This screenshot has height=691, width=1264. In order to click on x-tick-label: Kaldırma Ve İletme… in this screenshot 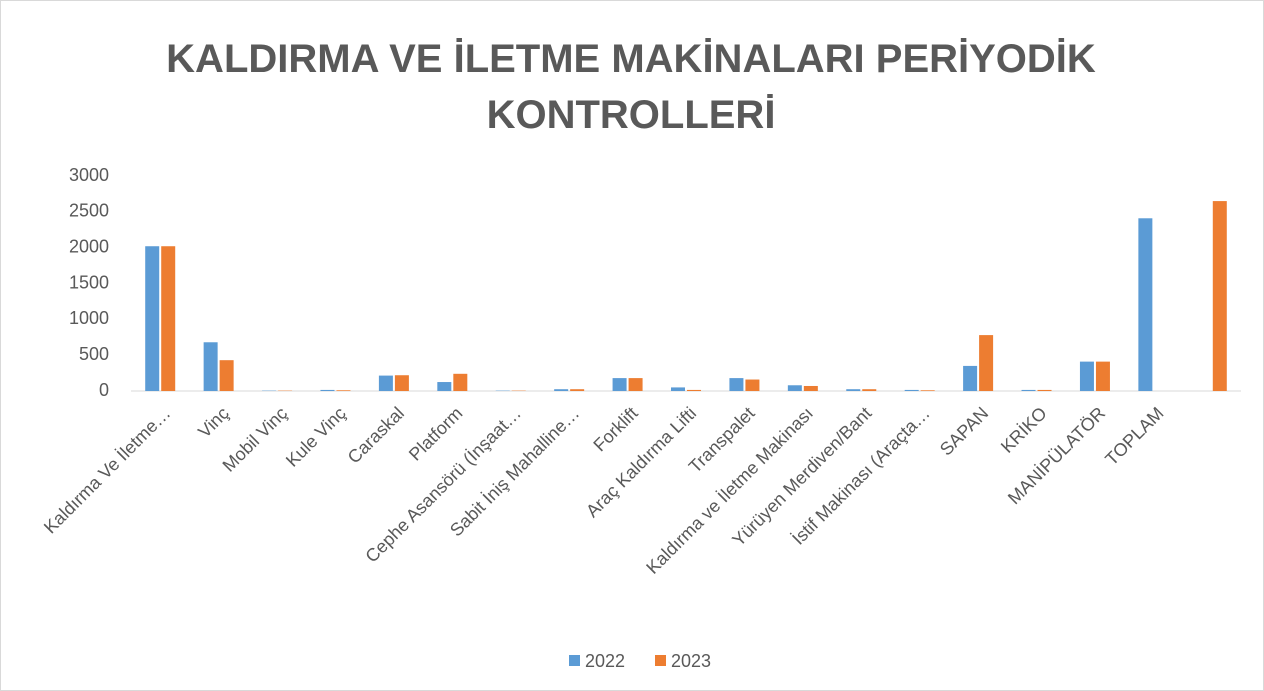, I will do `click(107, 470)`.